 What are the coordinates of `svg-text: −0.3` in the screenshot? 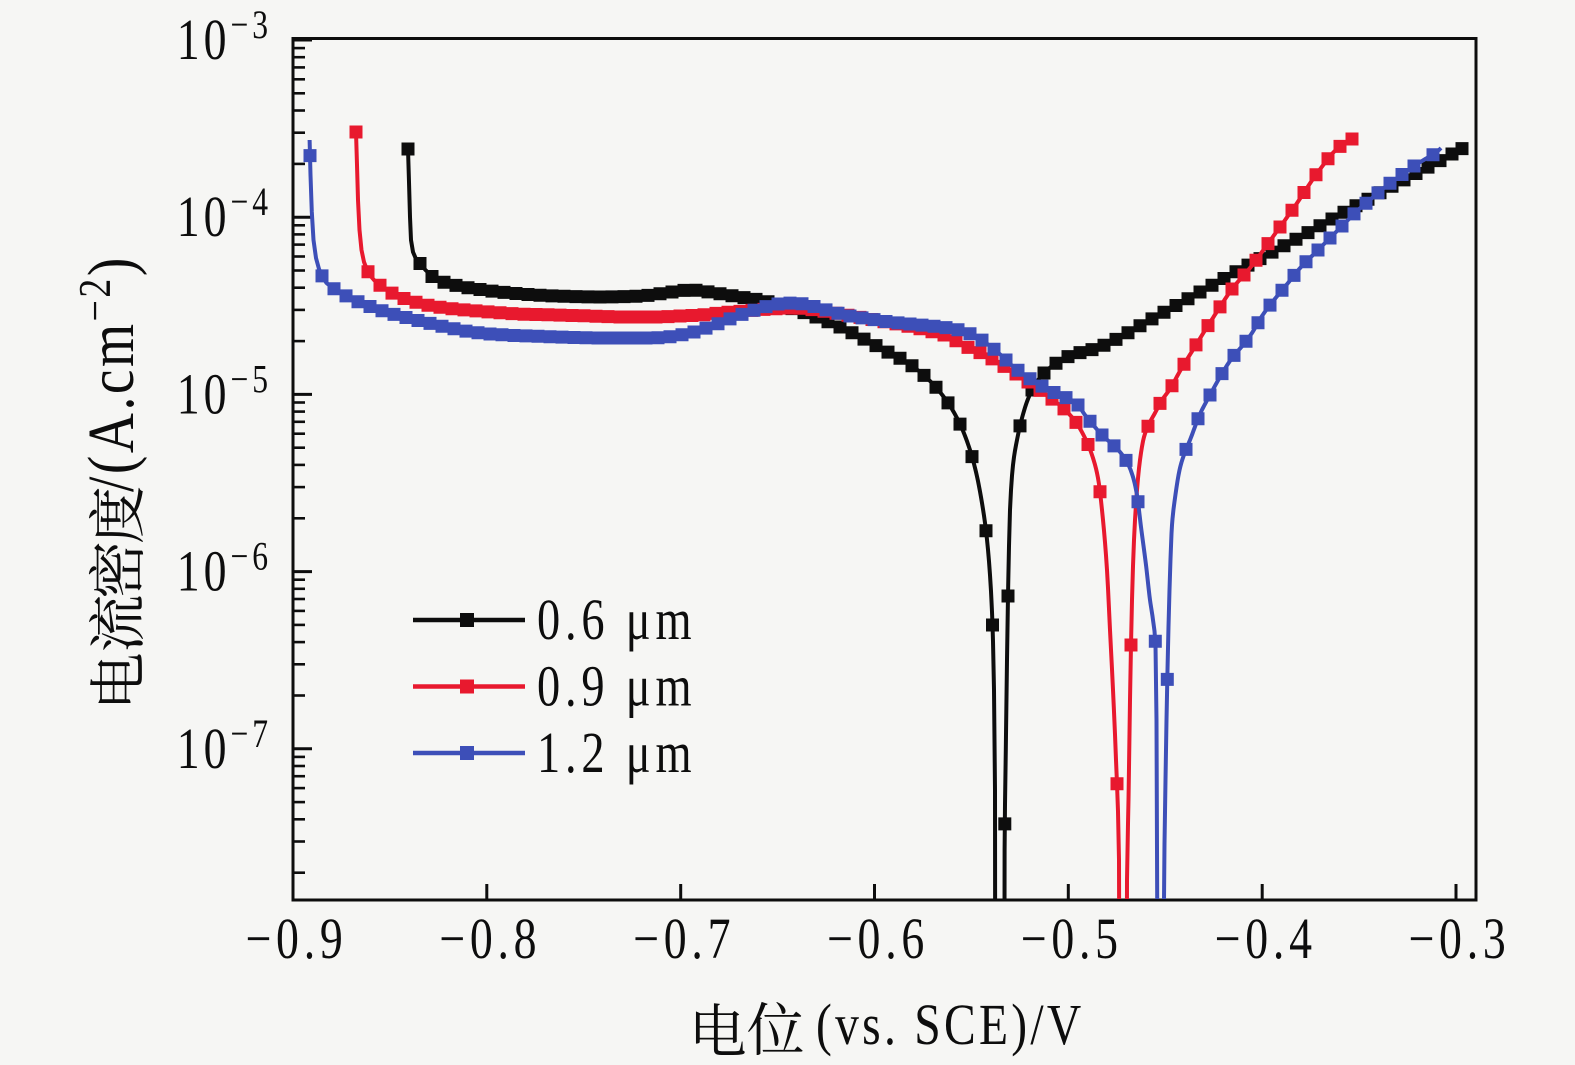 It's located at (1459, 939).